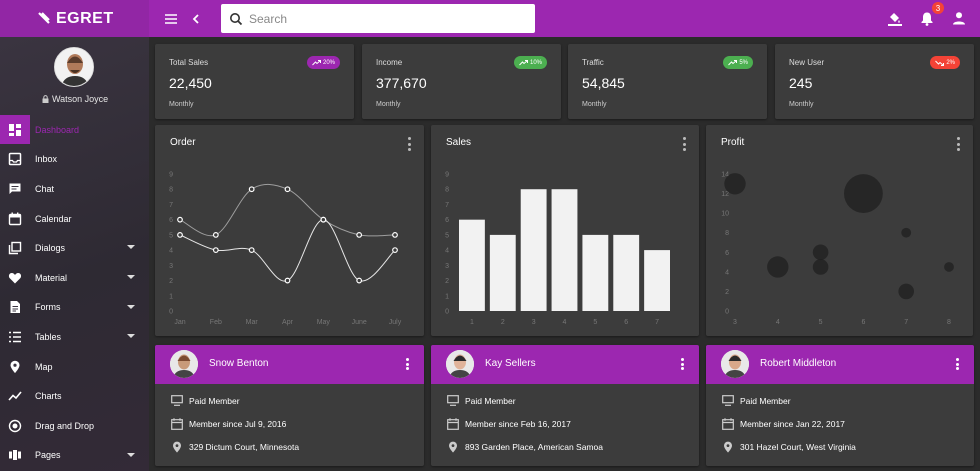  What do you see at coordinates (74, 396) in the screenshot?
I see `sidebar-item-charts: Charts` at bounding box center [74, 396].